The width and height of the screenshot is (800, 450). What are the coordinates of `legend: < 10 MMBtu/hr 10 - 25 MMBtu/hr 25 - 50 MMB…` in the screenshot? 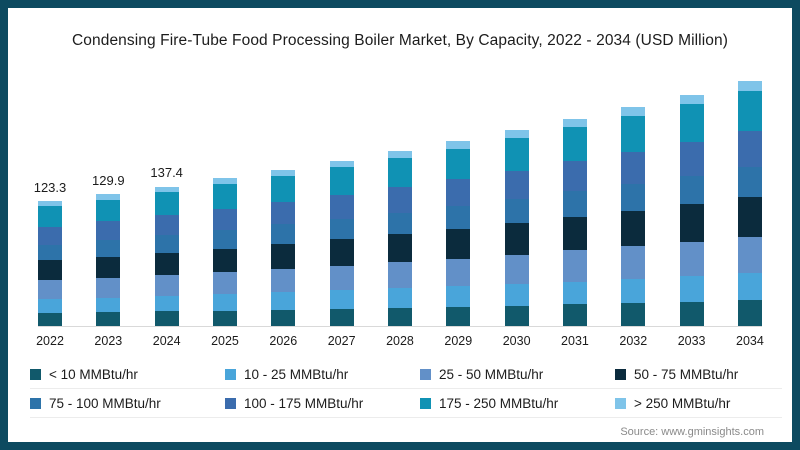 It's located at (406, 389).